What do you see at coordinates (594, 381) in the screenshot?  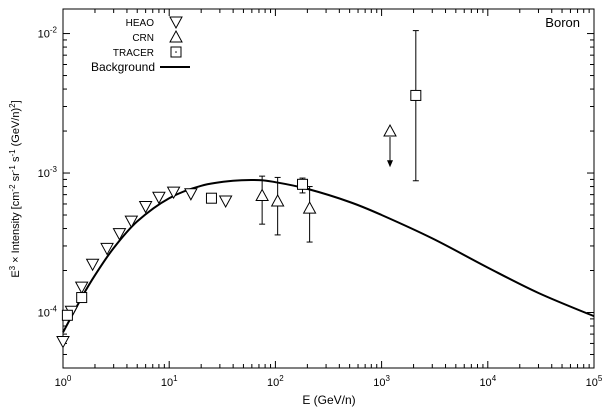 I see `x-tick-label: 10⁵` at bounding box center [594, 381].